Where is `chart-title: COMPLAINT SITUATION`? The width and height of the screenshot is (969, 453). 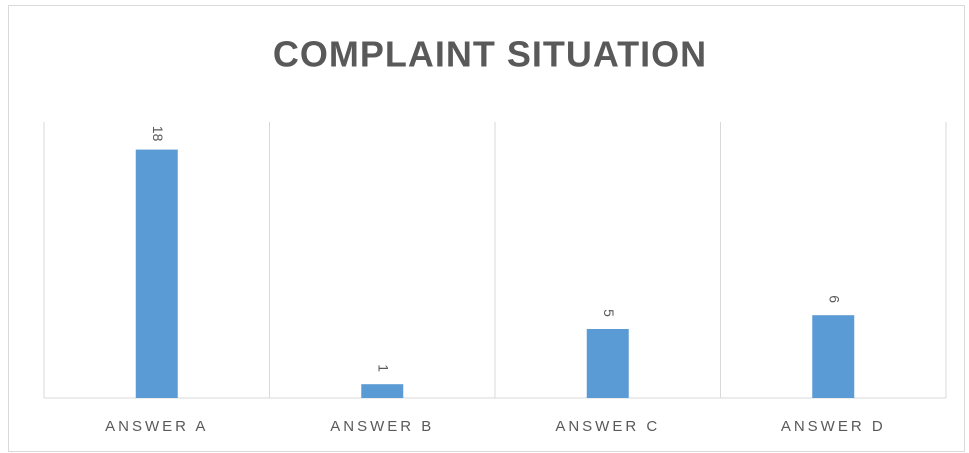 chart-title: COMPLAINT SITUATION is located at coordinates (490, 54).